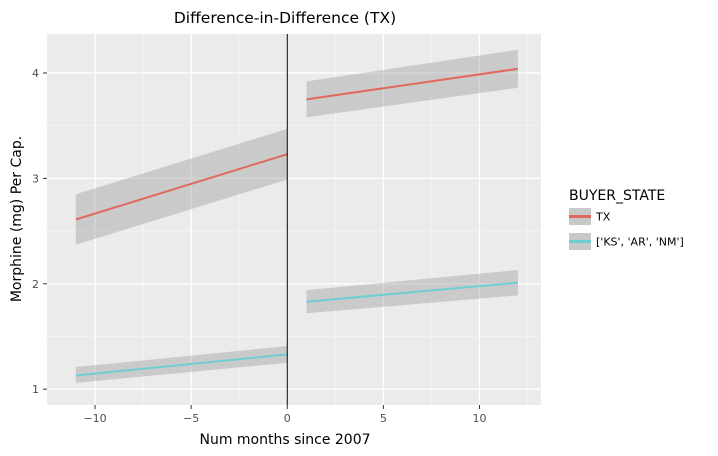 The image size is (718, 456). I want to click on y-tick-label: 1, so click(35, 389).